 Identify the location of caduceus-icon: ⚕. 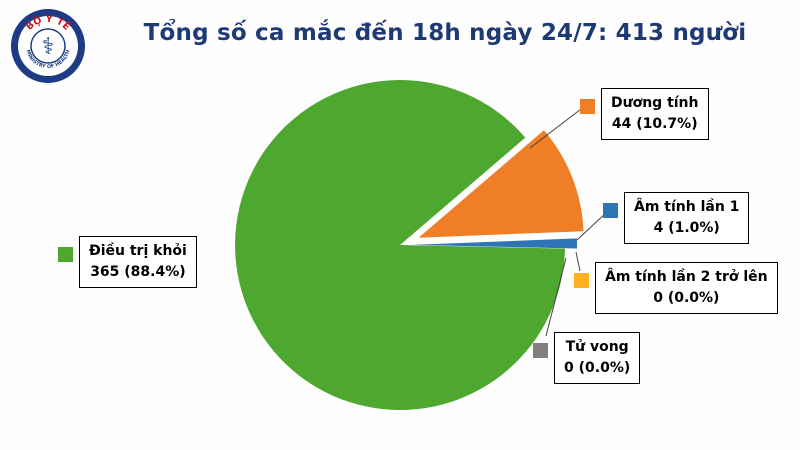
(48, 47).